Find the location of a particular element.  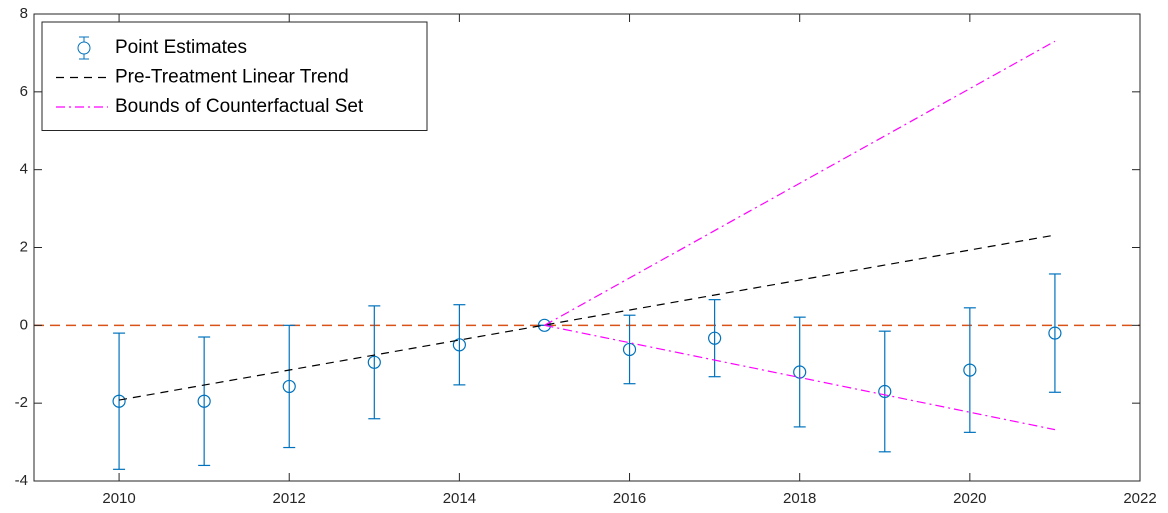

x-tick-label: 2014 is located at coordinates (459, 498).